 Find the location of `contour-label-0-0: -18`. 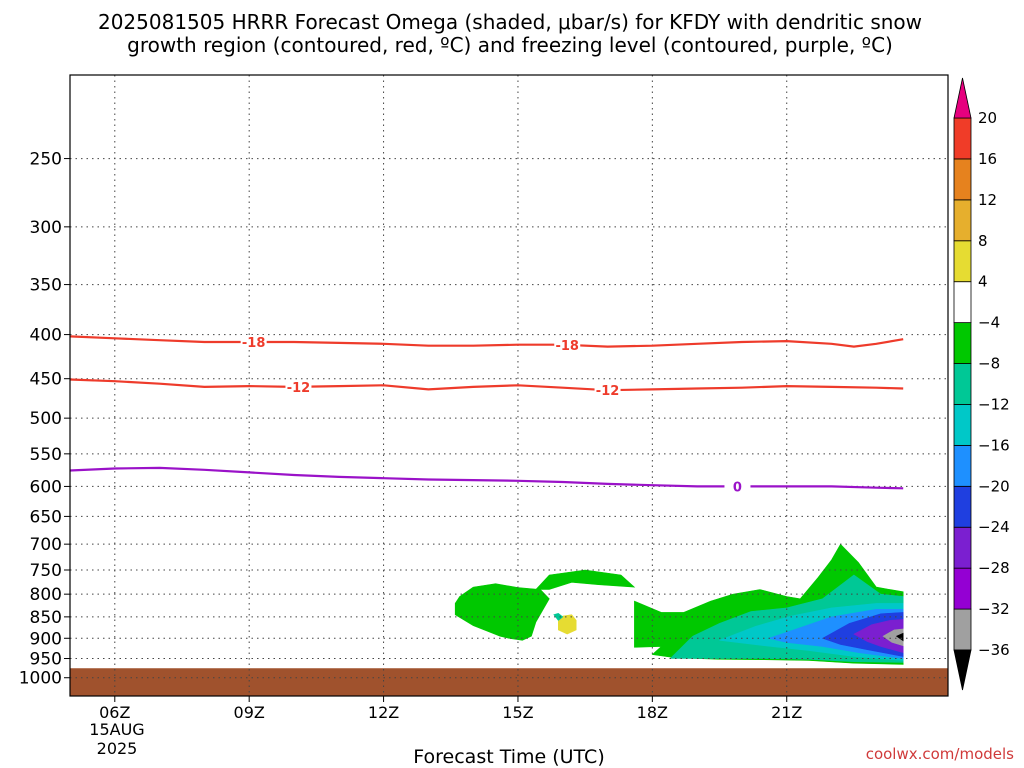

contour-label-0-0: -18 is located at coordinates (254, 343).